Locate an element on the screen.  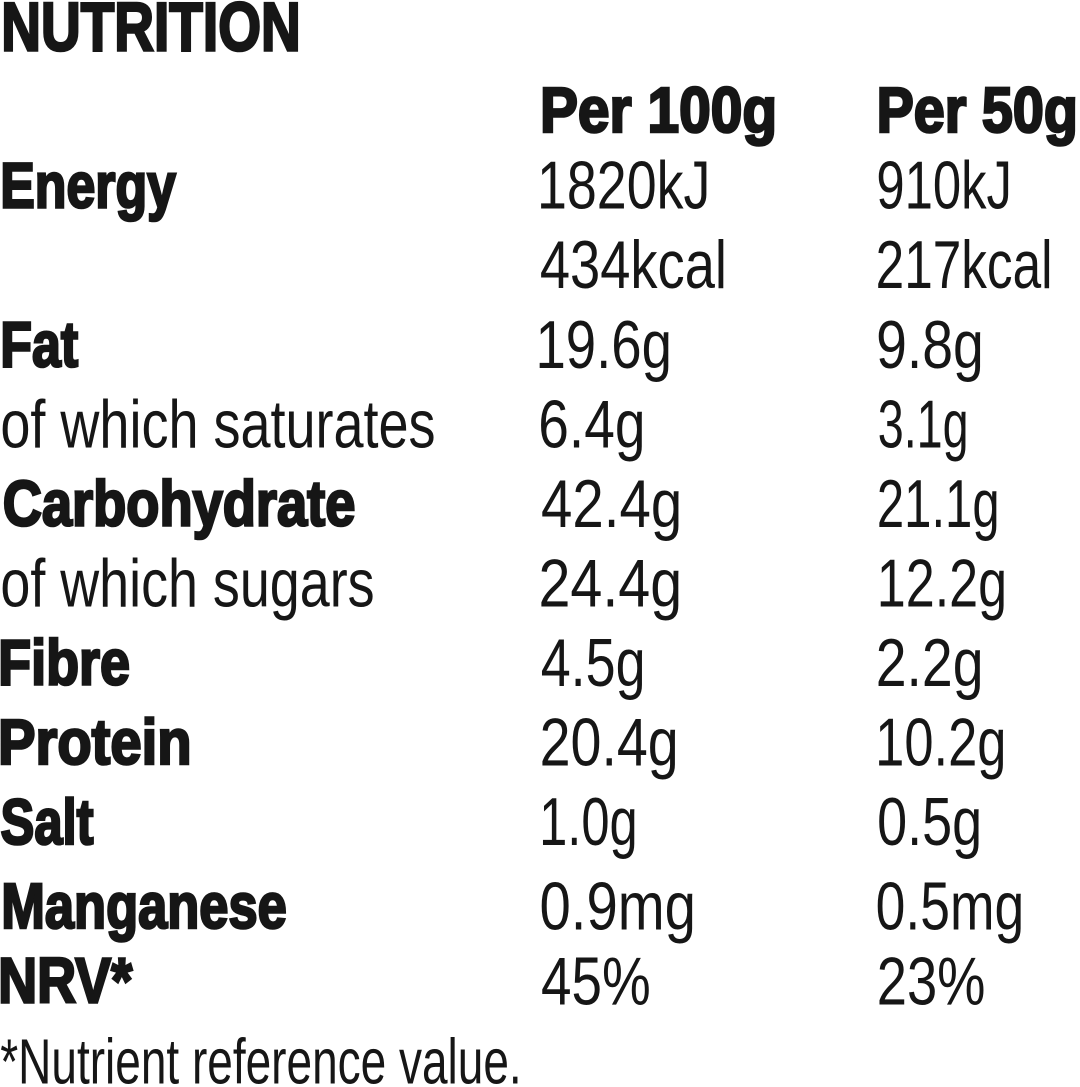
svg-text: 1820kJ is located at coordinates (623, 185).